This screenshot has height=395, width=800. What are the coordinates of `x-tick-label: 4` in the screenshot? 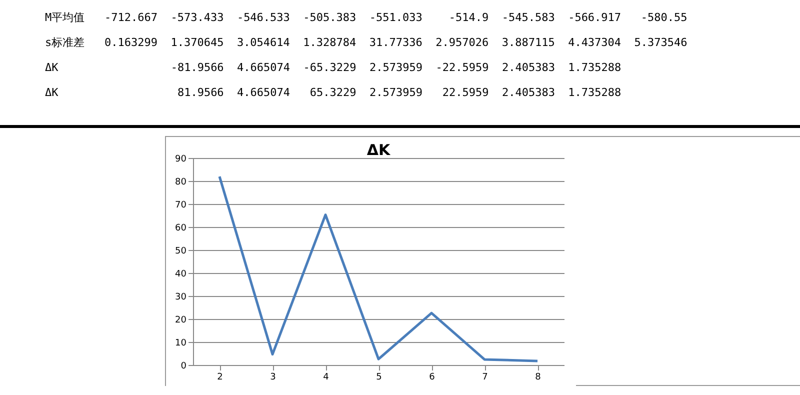 It's located at (326, 377).